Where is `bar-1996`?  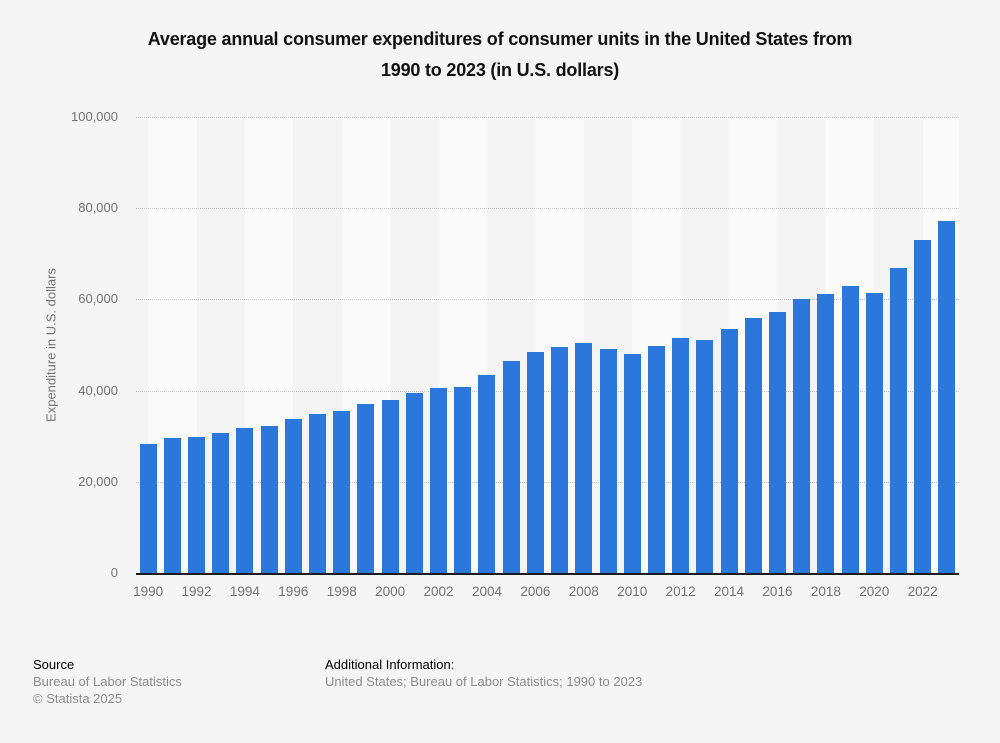 bar-1996 is located at coordinates (293, 495).